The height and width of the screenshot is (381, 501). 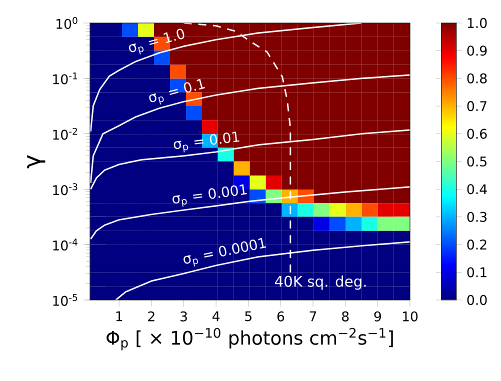 What do you see at coordinates (313, 316) in the screenshot?
I see `x-tick-label: 7` at bounding box center [313, 316].